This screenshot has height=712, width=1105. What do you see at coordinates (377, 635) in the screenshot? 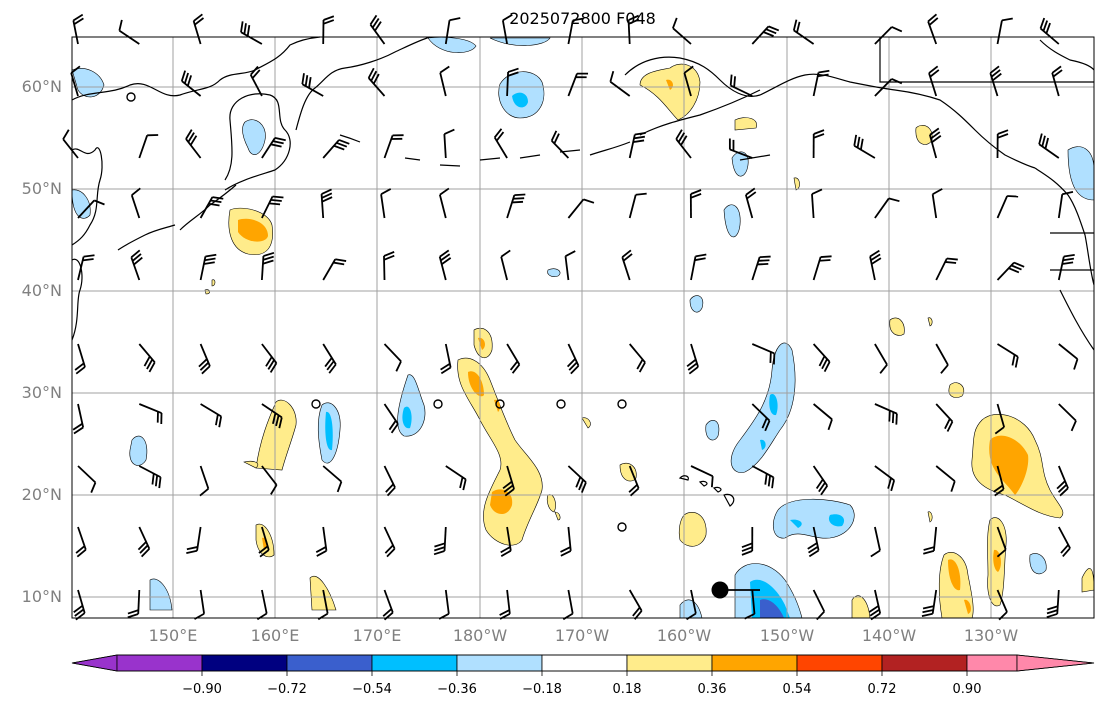
I see `lon-label-170e: 170°E` at bounding box center [377, 635].